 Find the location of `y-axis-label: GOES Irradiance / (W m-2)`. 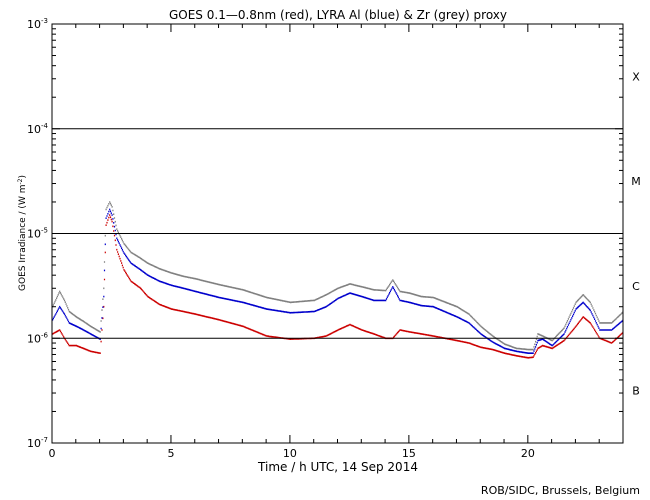

y-axis-label: GOES Irradiance / (W m-2) is located at coordinates (22, 233).